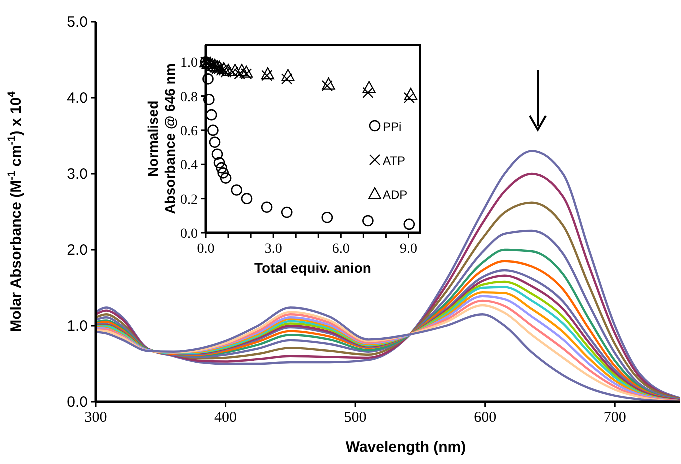 The width and height of the screenshot is (681, 464). I want to click on x-tick-label: 3.0, so click(273, 249).